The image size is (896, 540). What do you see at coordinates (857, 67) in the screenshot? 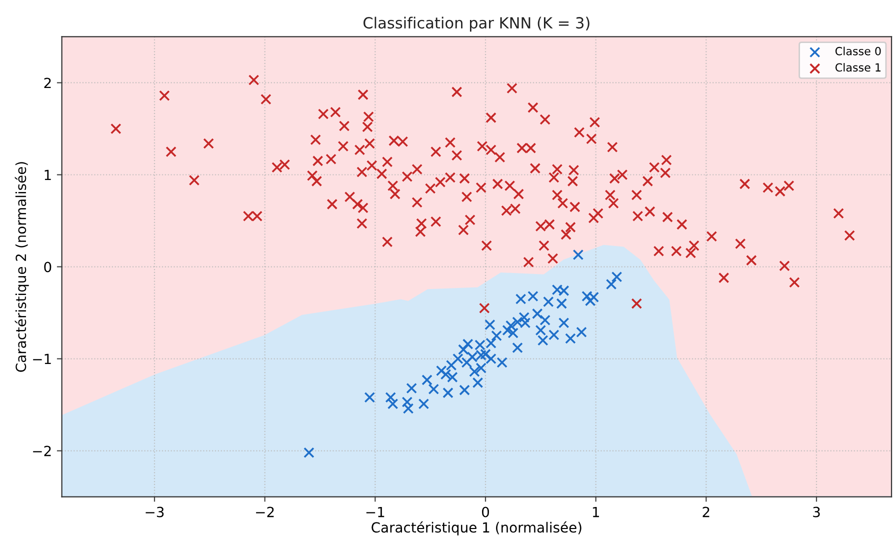
I see `legend-label: Classe 1` at bounding box center [857, 67].